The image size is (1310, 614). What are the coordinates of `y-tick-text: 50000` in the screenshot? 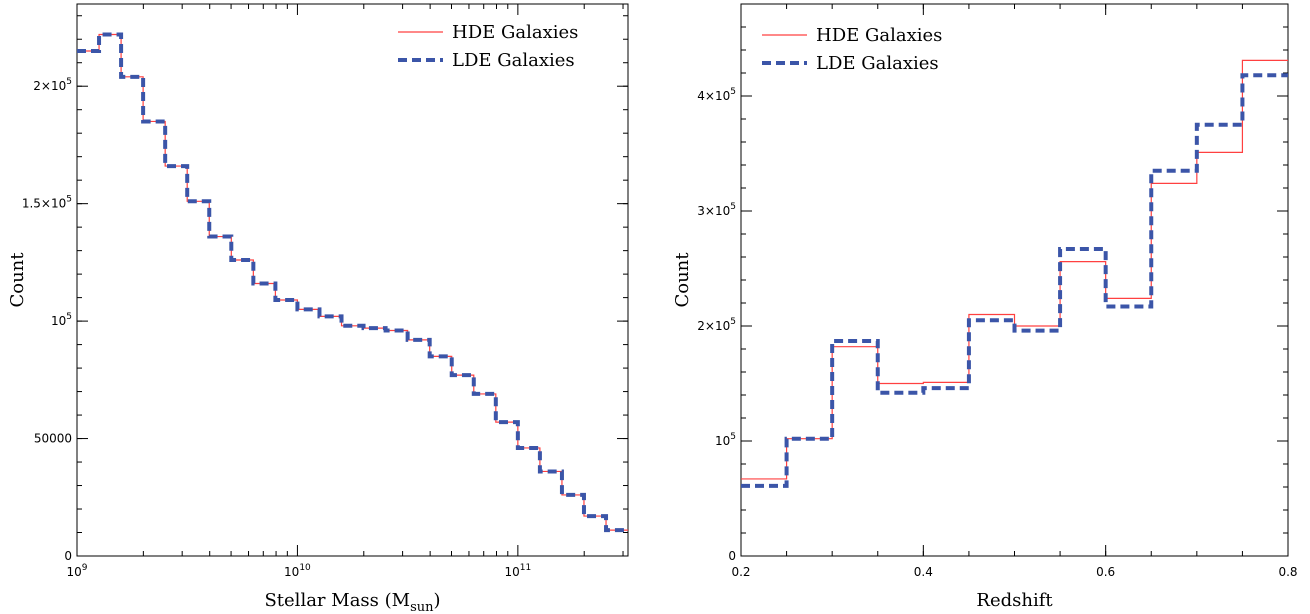 It's located at (53, 439).